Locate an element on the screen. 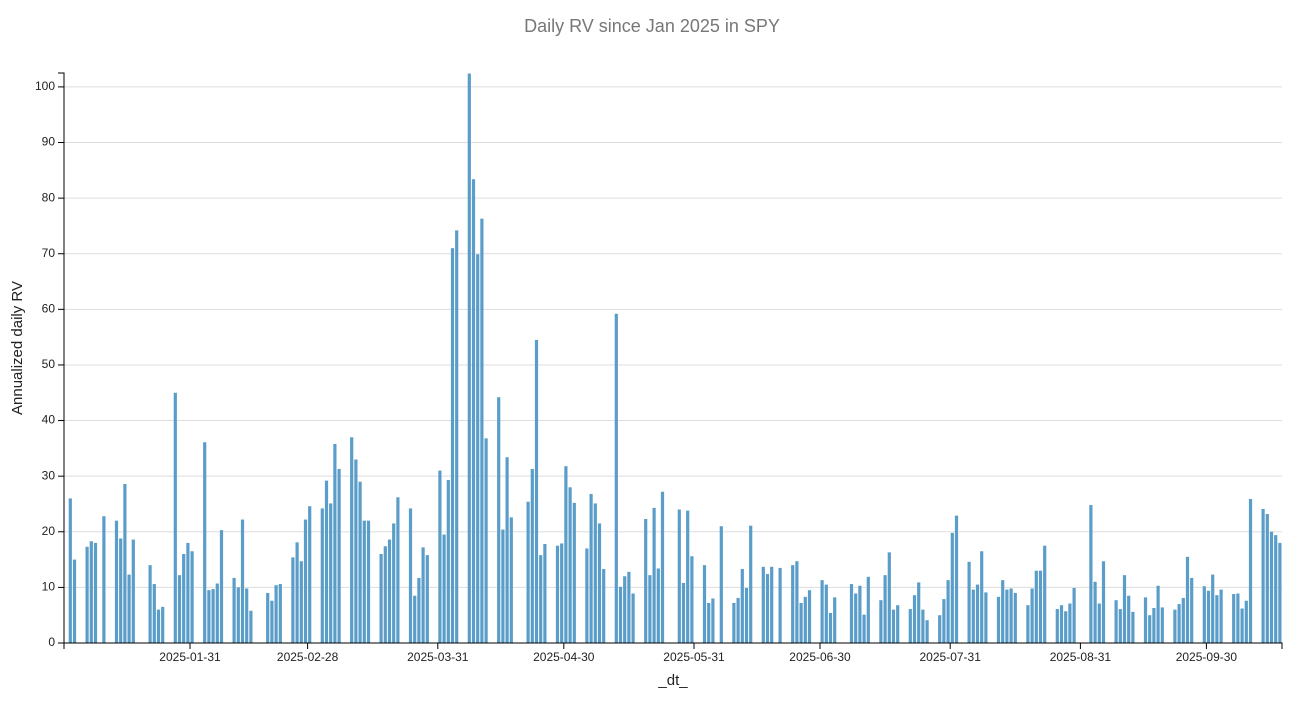 Image resolution: width=1304 pixels, height=706 pixels. y-tick-label: 80 is located at coordinates (49, 197).